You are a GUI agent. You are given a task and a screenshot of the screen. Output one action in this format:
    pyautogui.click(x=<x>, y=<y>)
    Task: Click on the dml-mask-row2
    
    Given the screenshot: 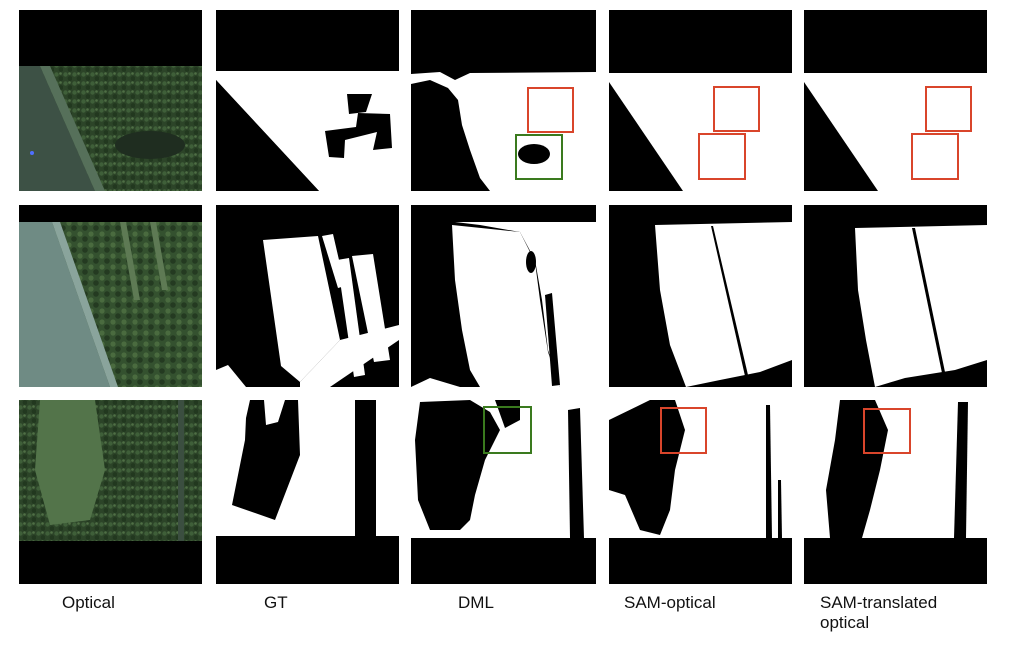 What is the action you would take?
    pyautogui.click(x=503, y=296)
    